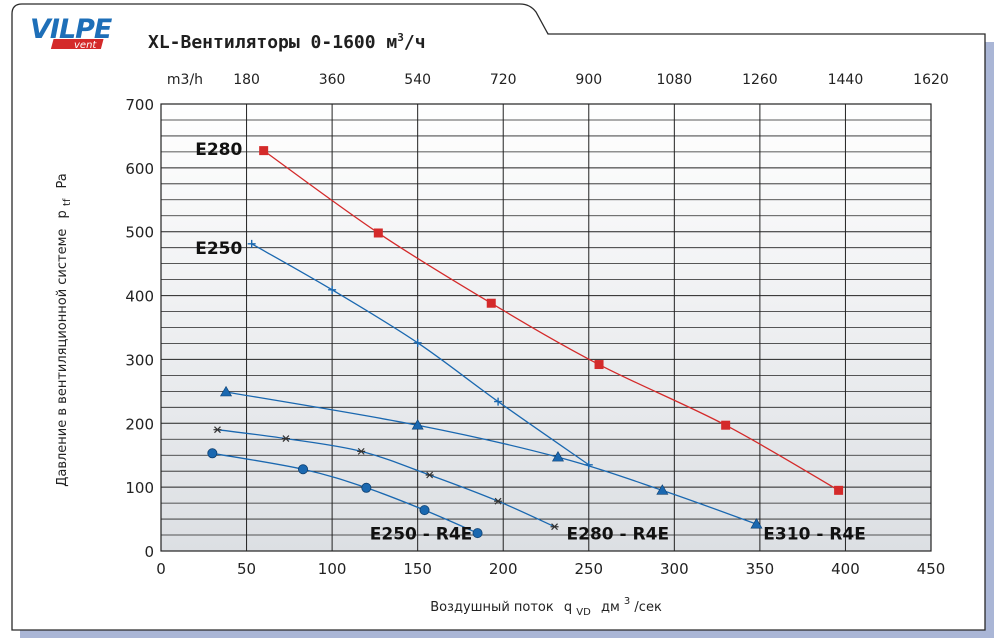 The width and height of the screenshot is (997, 642). What do you see at coordinates (568, 607) in the screenshot?
I see `x-axis-symbol: q` at bounding box center [568, 607].